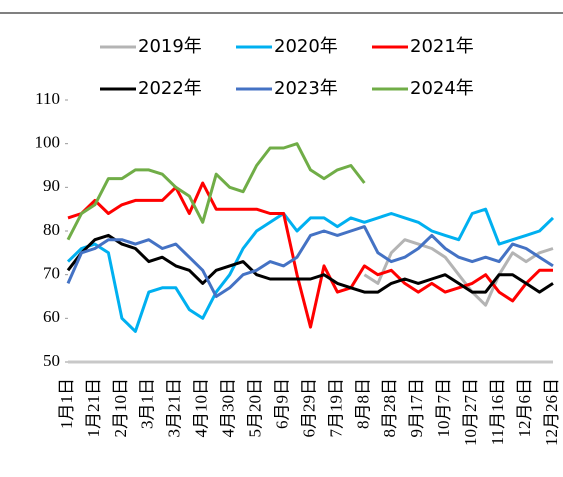 This screenshot has height=477, width=563. What do you see at coordinates (416, 408) in the screenshot?
I see `x-tick-label: 9月17日` at bounding box center [416, 408].